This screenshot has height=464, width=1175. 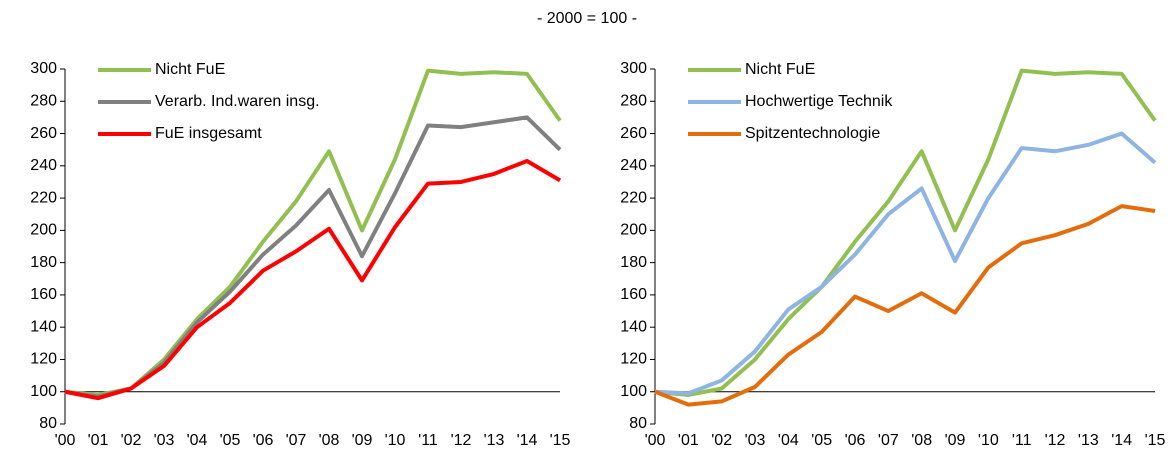 What do you see at coordinates (819, 101) in the screenshot?
I see `legend-label: Hochwertige Technik` at bounding box center [819, 101].